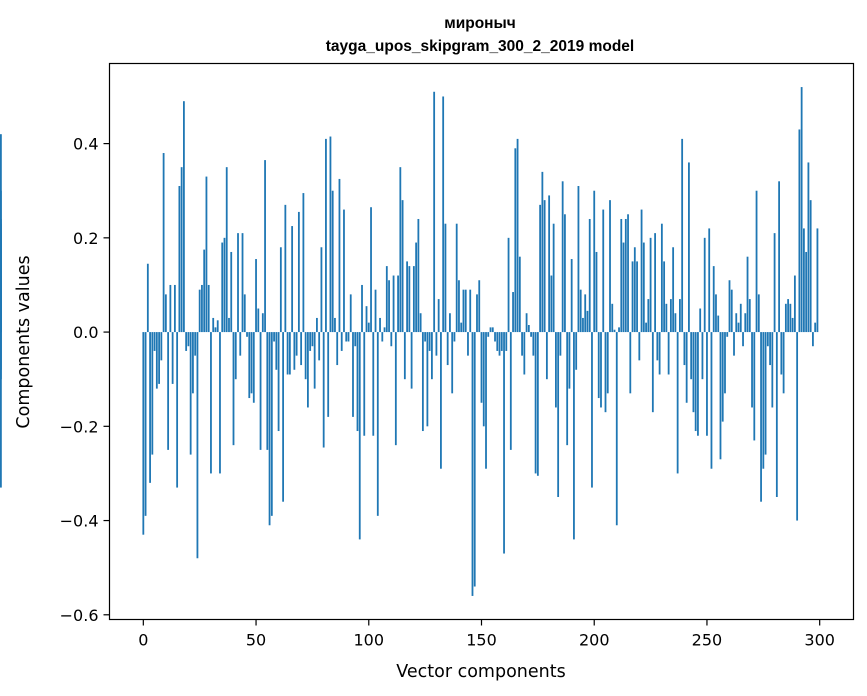 This screenshot has width=867, height=696. I want to click on y-ticks-group: −0.6 −0.4 −0.2 0.0 0.2 0.4, so click(85, 380).